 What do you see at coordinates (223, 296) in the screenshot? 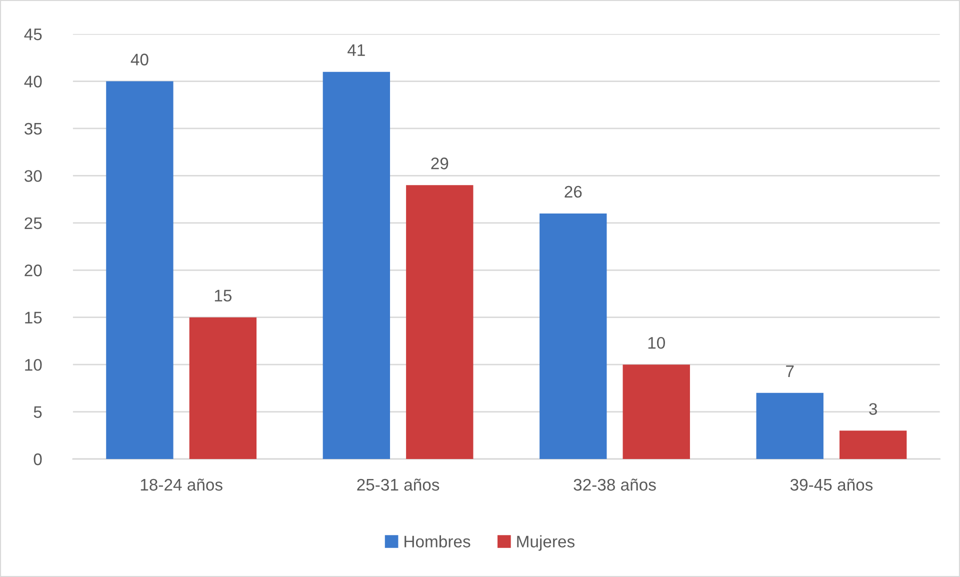
I see `data-label: 15` at bounding box center [223, 296].